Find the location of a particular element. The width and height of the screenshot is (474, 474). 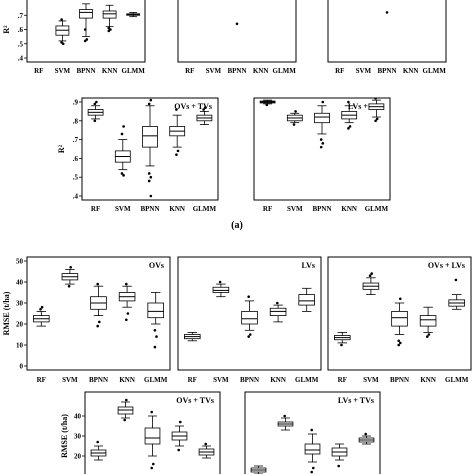

chart-panel-7: OVs + LVs RF SVM BPNN KNN GLMM is located at coordinates (399, 320).